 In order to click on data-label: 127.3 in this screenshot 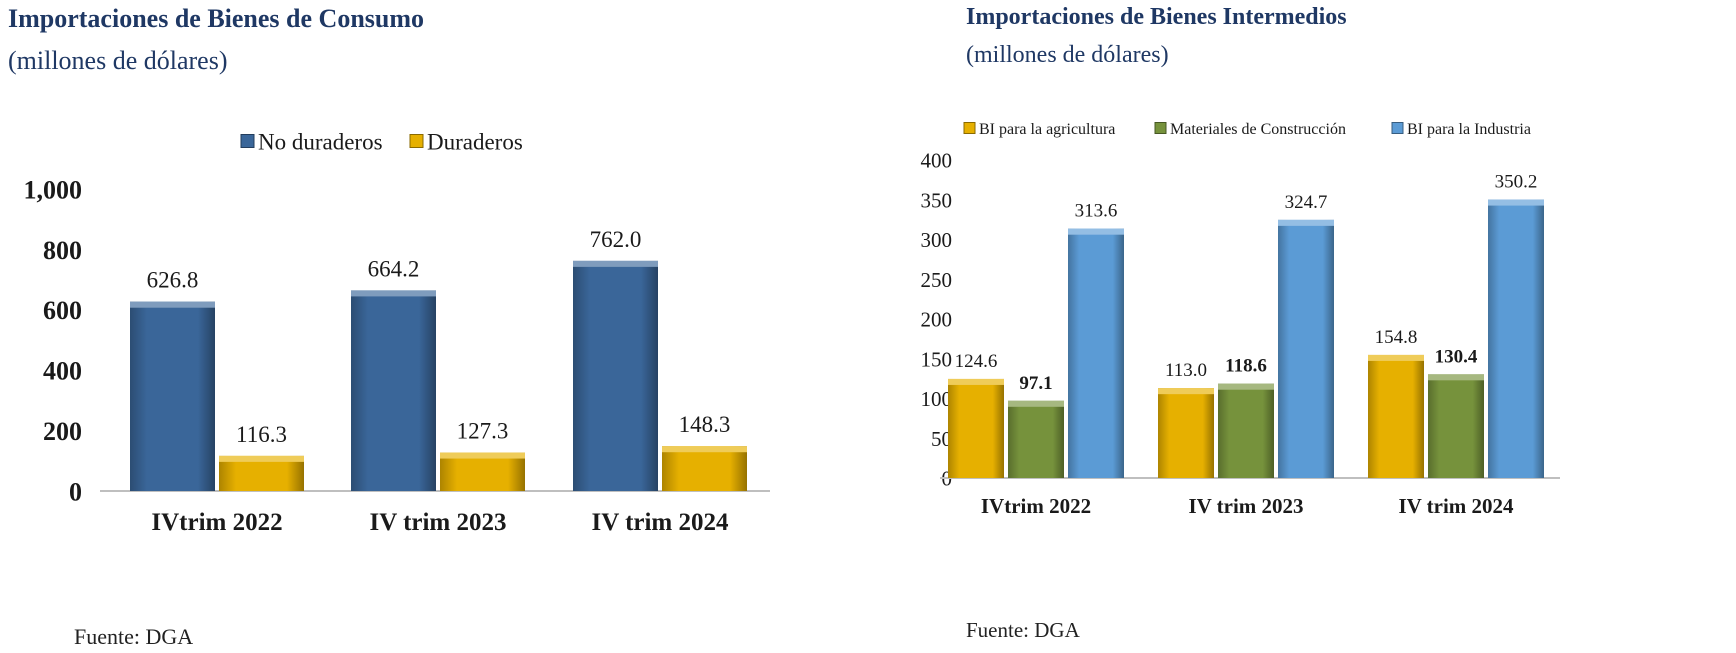, I will do `click(483, 431)`.